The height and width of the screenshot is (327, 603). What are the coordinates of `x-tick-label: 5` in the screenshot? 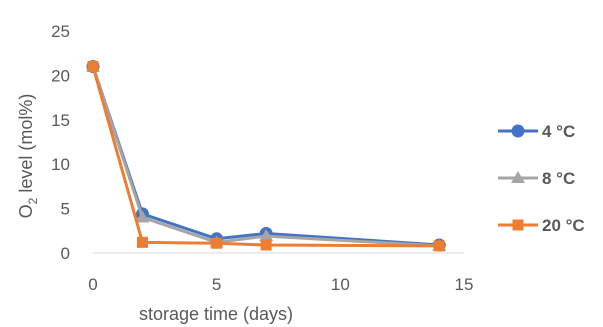 It's located at (216, 284).